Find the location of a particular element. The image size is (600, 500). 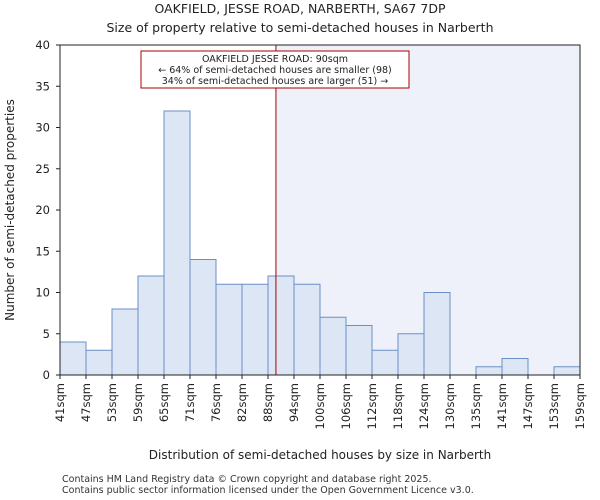

y-tick-label: 30 is located at coordinates (42, 128).